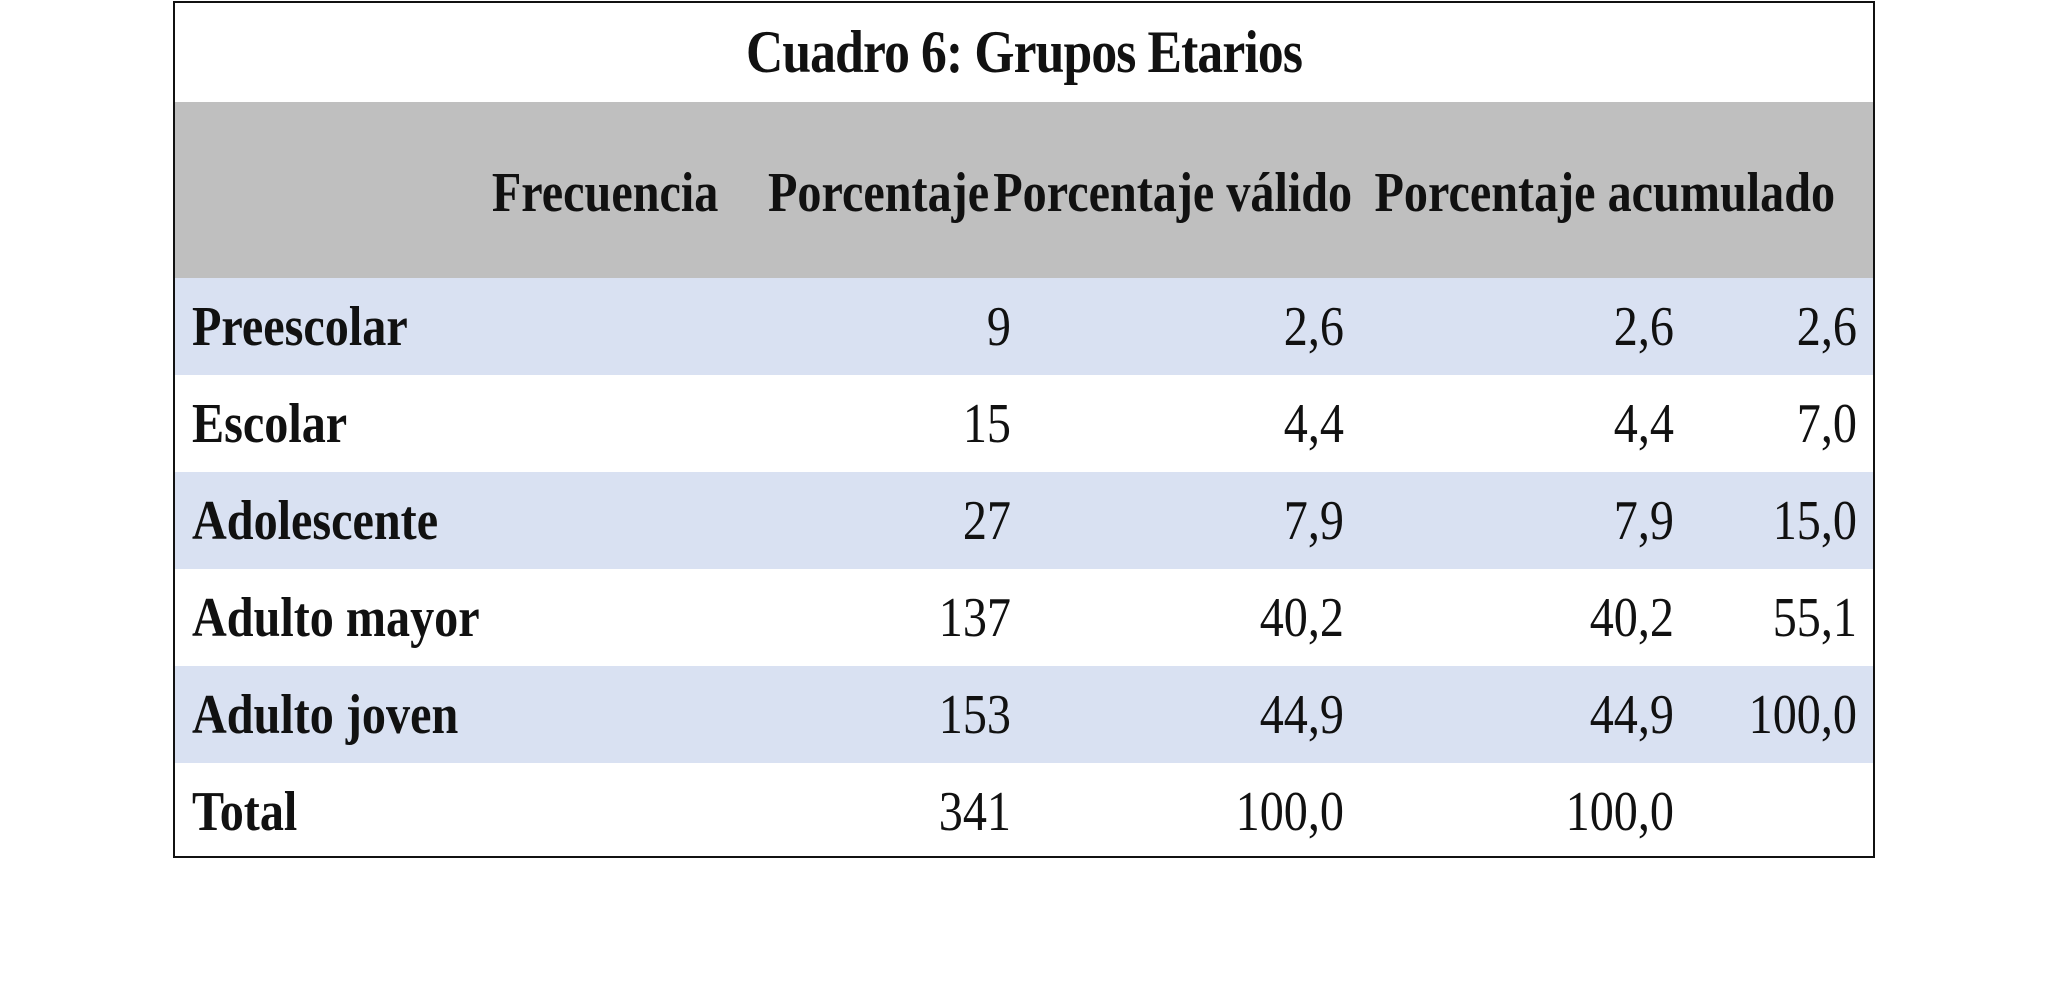 Image resolution: width=2048 pixels, height=986 pixels. I want to click on row-porcentaje: 100,0, so click(1289, 811).